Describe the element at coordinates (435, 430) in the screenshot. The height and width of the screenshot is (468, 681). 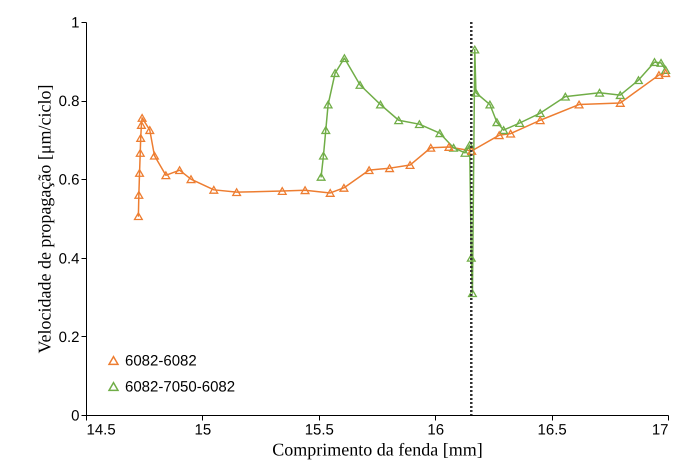
I see `x-tick-label: 16` at that location.